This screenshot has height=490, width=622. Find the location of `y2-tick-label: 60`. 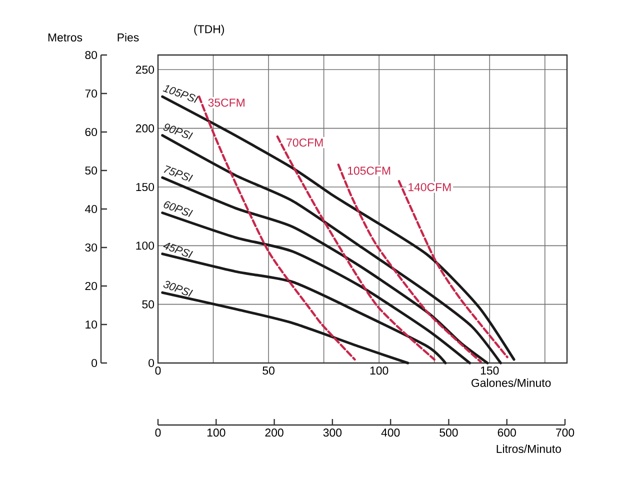

y2-tick-label: 60 is located at coordinates (91, 132).